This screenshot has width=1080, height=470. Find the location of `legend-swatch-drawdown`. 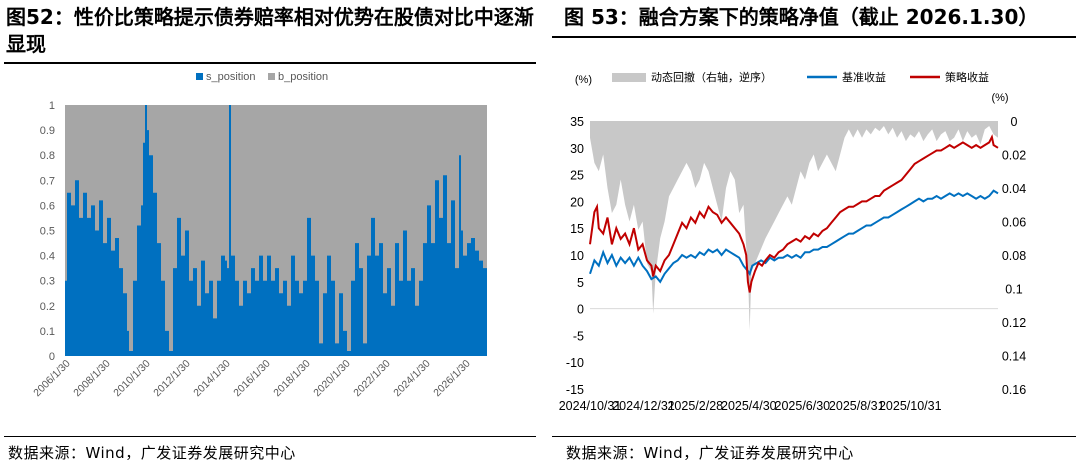

legend-swatch-drawdown is located at coordinates (629, 77).